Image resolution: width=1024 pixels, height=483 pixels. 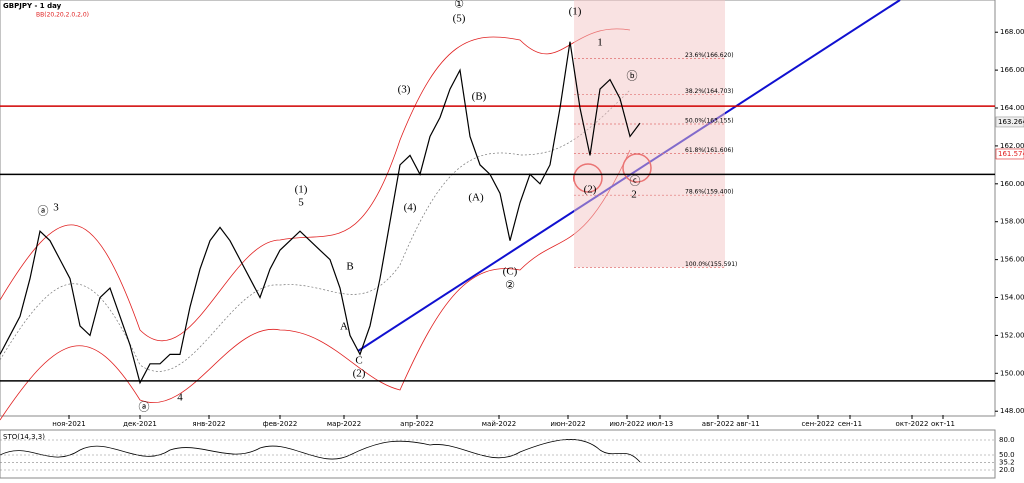 I want to click on wave-label: B, so click(x=349, y=267).